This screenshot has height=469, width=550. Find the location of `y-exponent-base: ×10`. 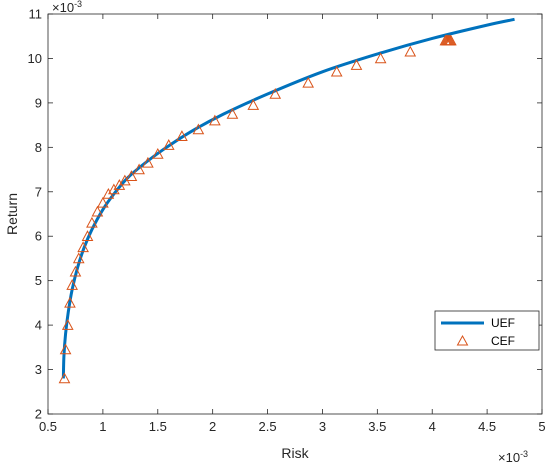

y-exponent-base: ×10 is located at coordinates (63, 7).